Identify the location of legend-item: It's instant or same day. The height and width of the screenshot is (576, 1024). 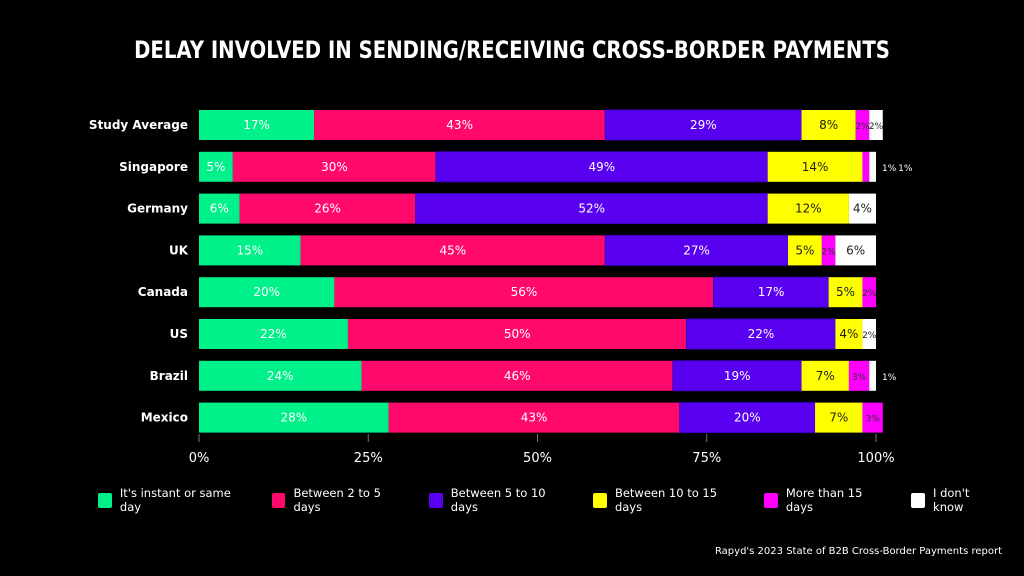
(172, 500).